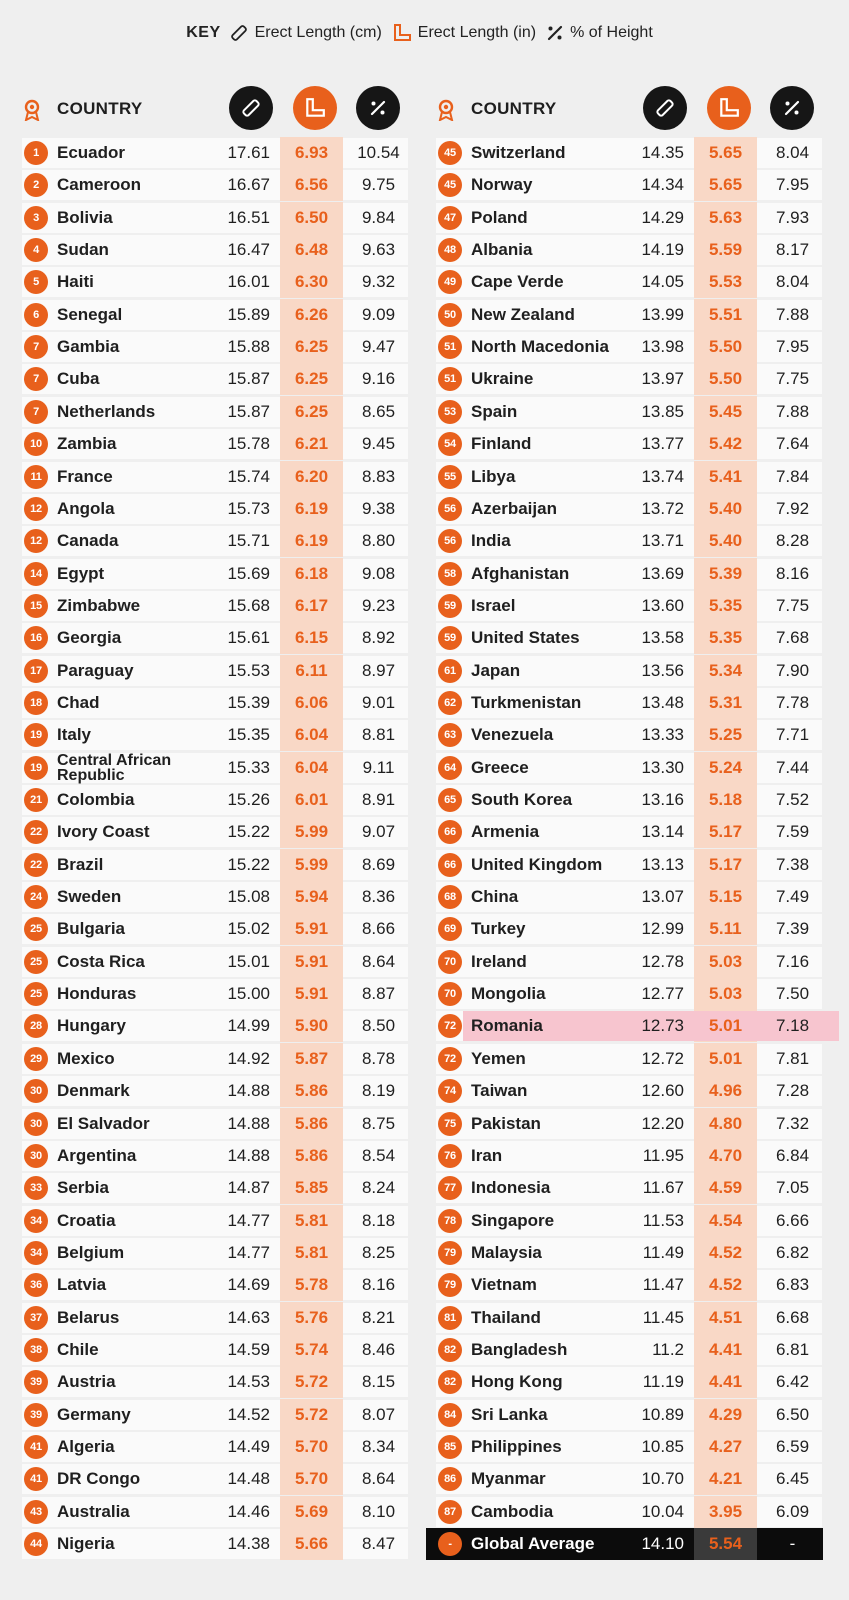 The width and height of the screenshot is (849, 1600). What do you see at coordinates (633, 111) in the screenshot?
I see `table-header-right: COUNTRY` at bounding box center [633, 111].